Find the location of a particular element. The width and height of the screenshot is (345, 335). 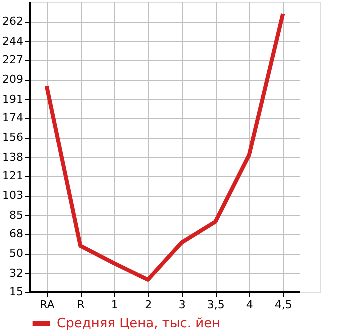

y-tick-label: 68 is located at coordinates (17, 234).